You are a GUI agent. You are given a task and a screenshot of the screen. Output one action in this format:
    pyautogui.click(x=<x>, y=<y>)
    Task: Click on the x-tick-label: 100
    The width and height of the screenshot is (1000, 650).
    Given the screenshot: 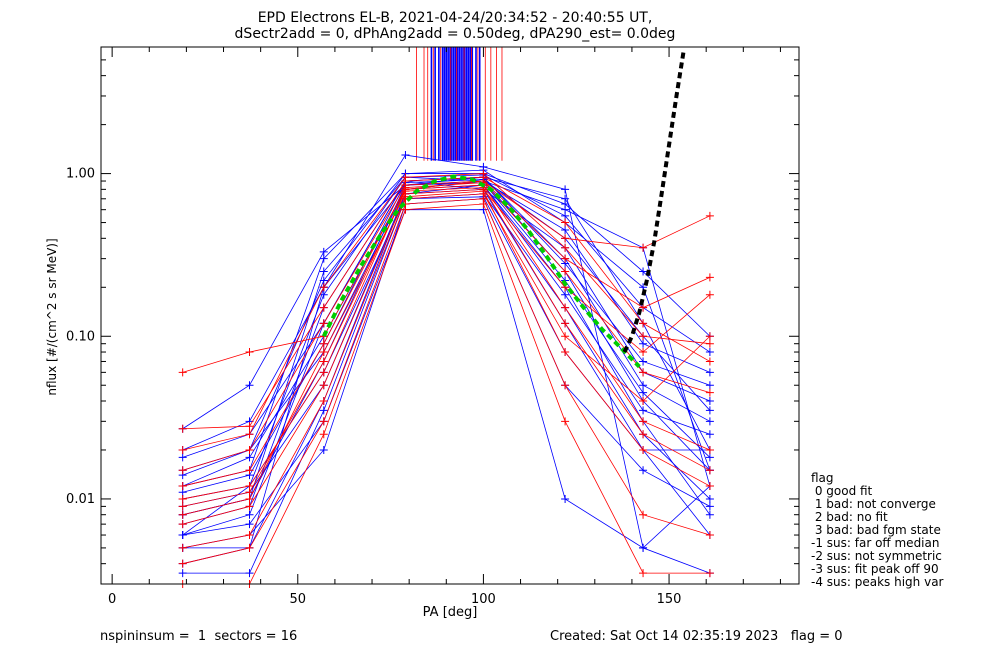 What is the action you would take?
    pyautogui.click(x=483, y=599)
    